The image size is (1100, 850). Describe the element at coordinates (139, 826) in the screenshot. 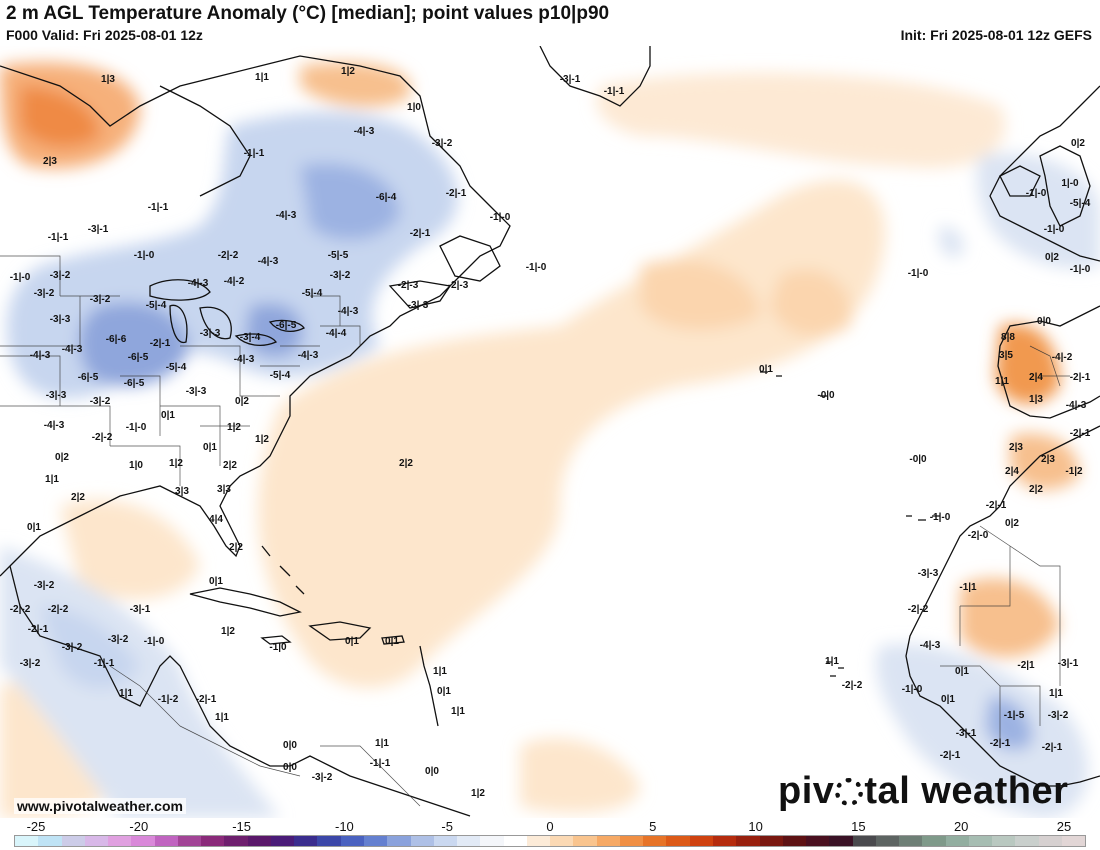

I see `colorbar-tick-label: -20` at that location.